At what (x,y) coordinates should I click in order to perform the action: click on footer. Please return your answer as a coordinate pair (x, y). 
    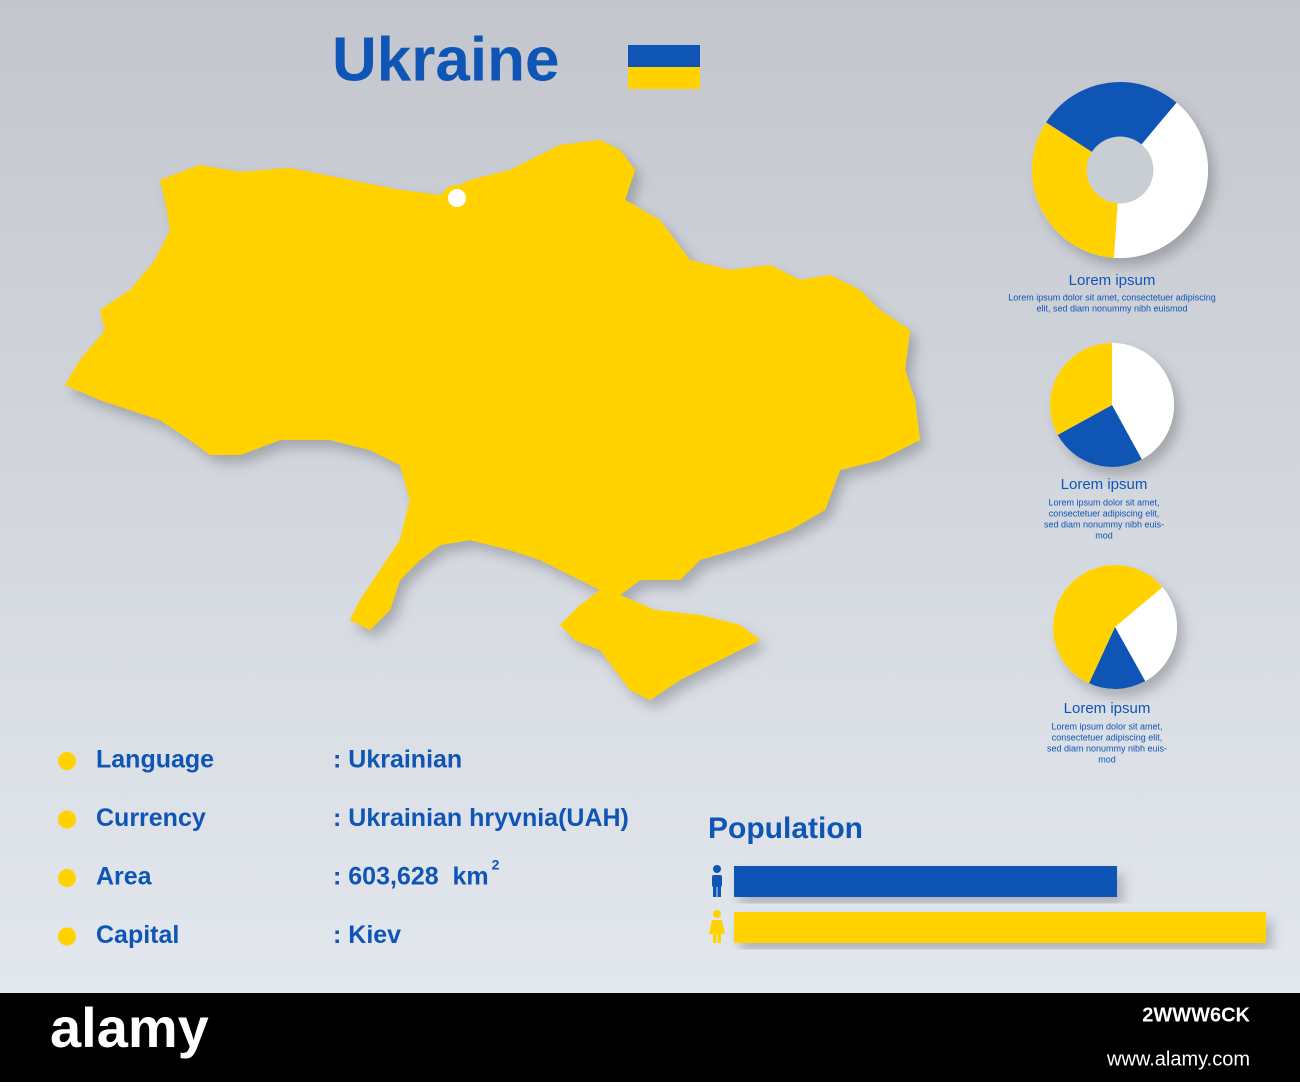
    Looking at the image, I should click on (650, 1037).